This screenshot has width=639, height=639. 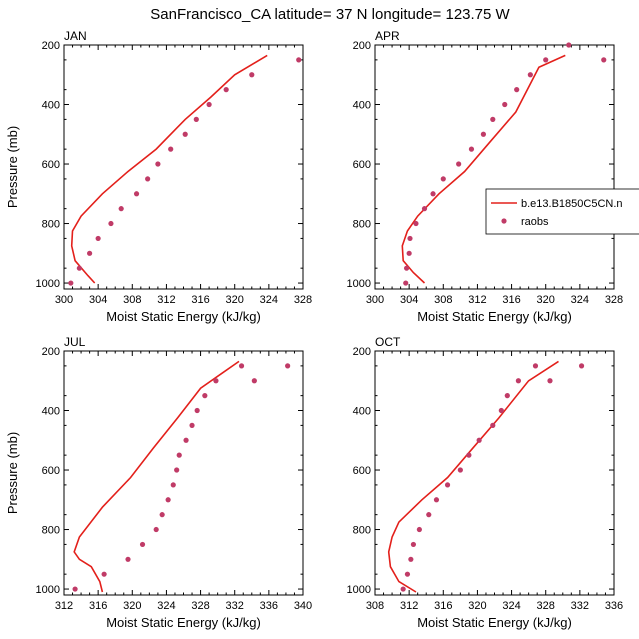 What do you see at coordinates (409, 300) in the screenshot?
I see `x-tick-label: 304` at bounding box center [409, 300].